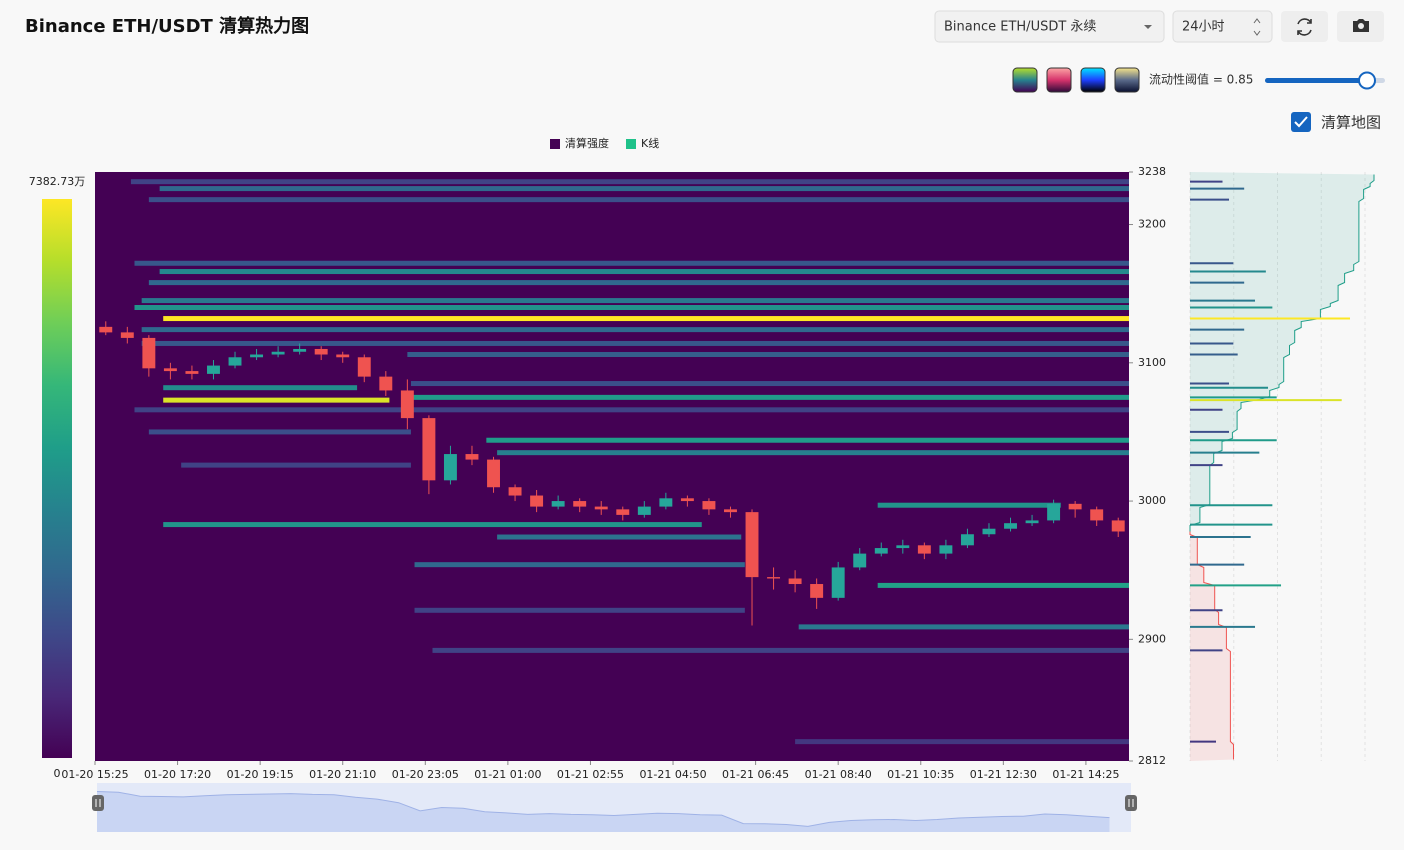 The width and height of the screenshot is (1404, 850). I want to click on legend-label: K线, so click(650, 143).